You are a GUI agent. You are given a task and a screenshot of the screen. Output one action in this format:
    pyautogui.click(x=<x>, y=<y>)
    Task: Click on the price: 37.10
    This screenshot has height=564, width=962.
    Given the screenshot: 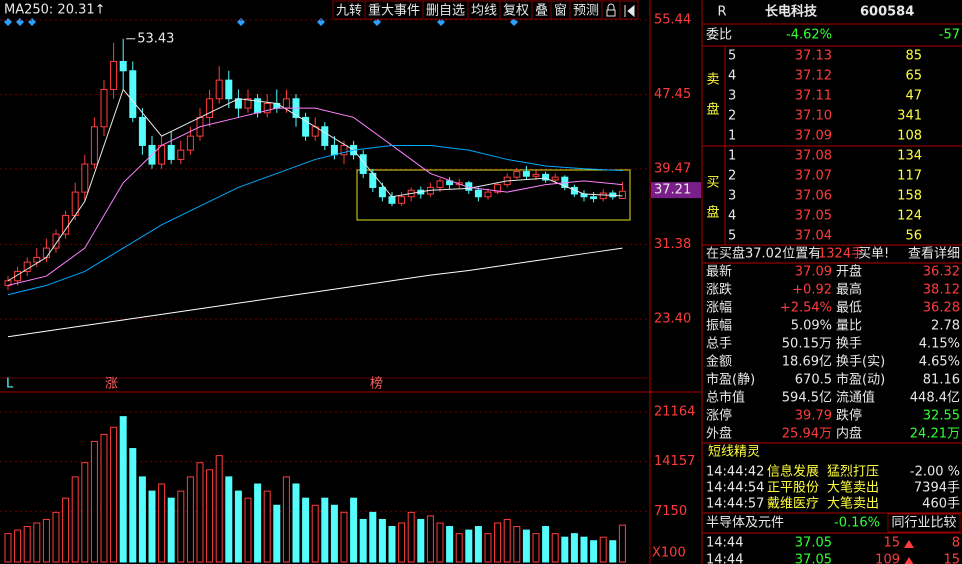 What is the action you would take?
    pyautogui.click(x=813, y=116)
    